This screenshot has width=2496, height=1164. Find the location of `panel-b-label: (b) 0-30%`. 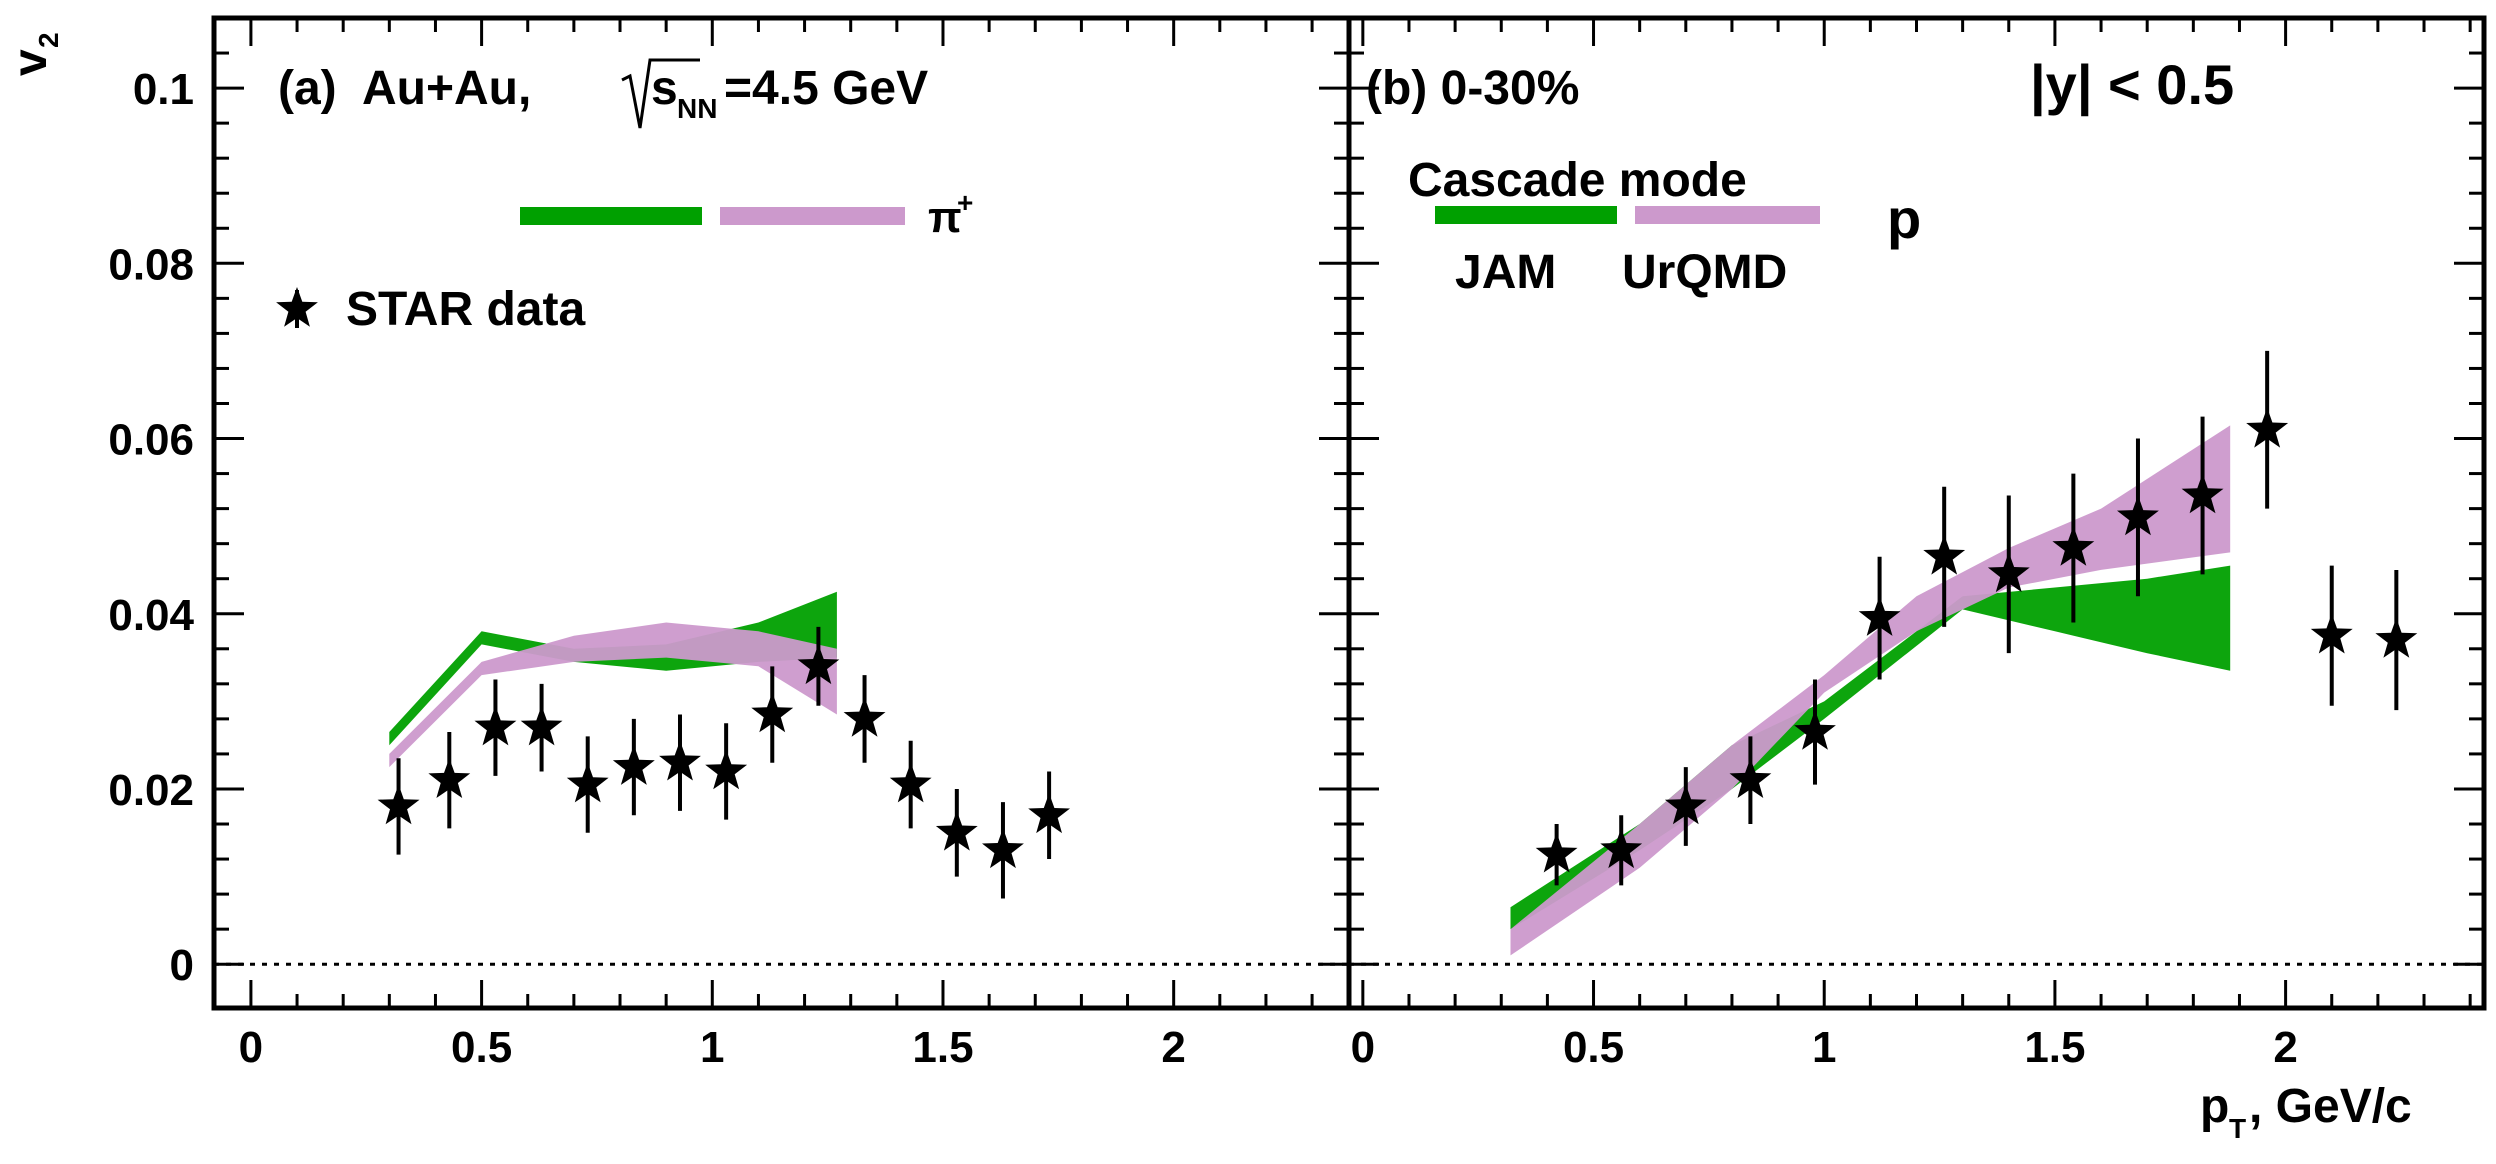

panel-b-label: (b) 0-30% is located at coordinates (1472, 88).